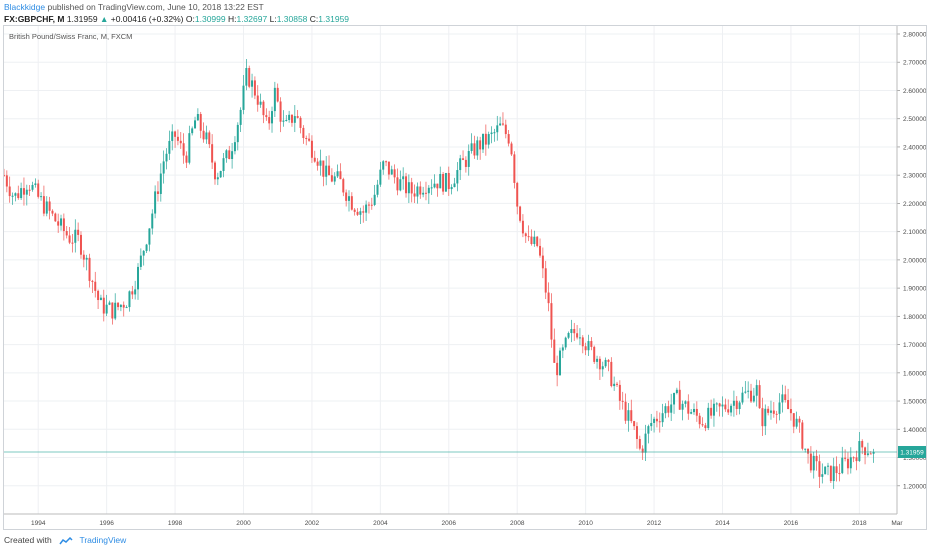 This screenshot has width=932, height=550. I want to click on x-tick-label: 2002, so click(312, 523).